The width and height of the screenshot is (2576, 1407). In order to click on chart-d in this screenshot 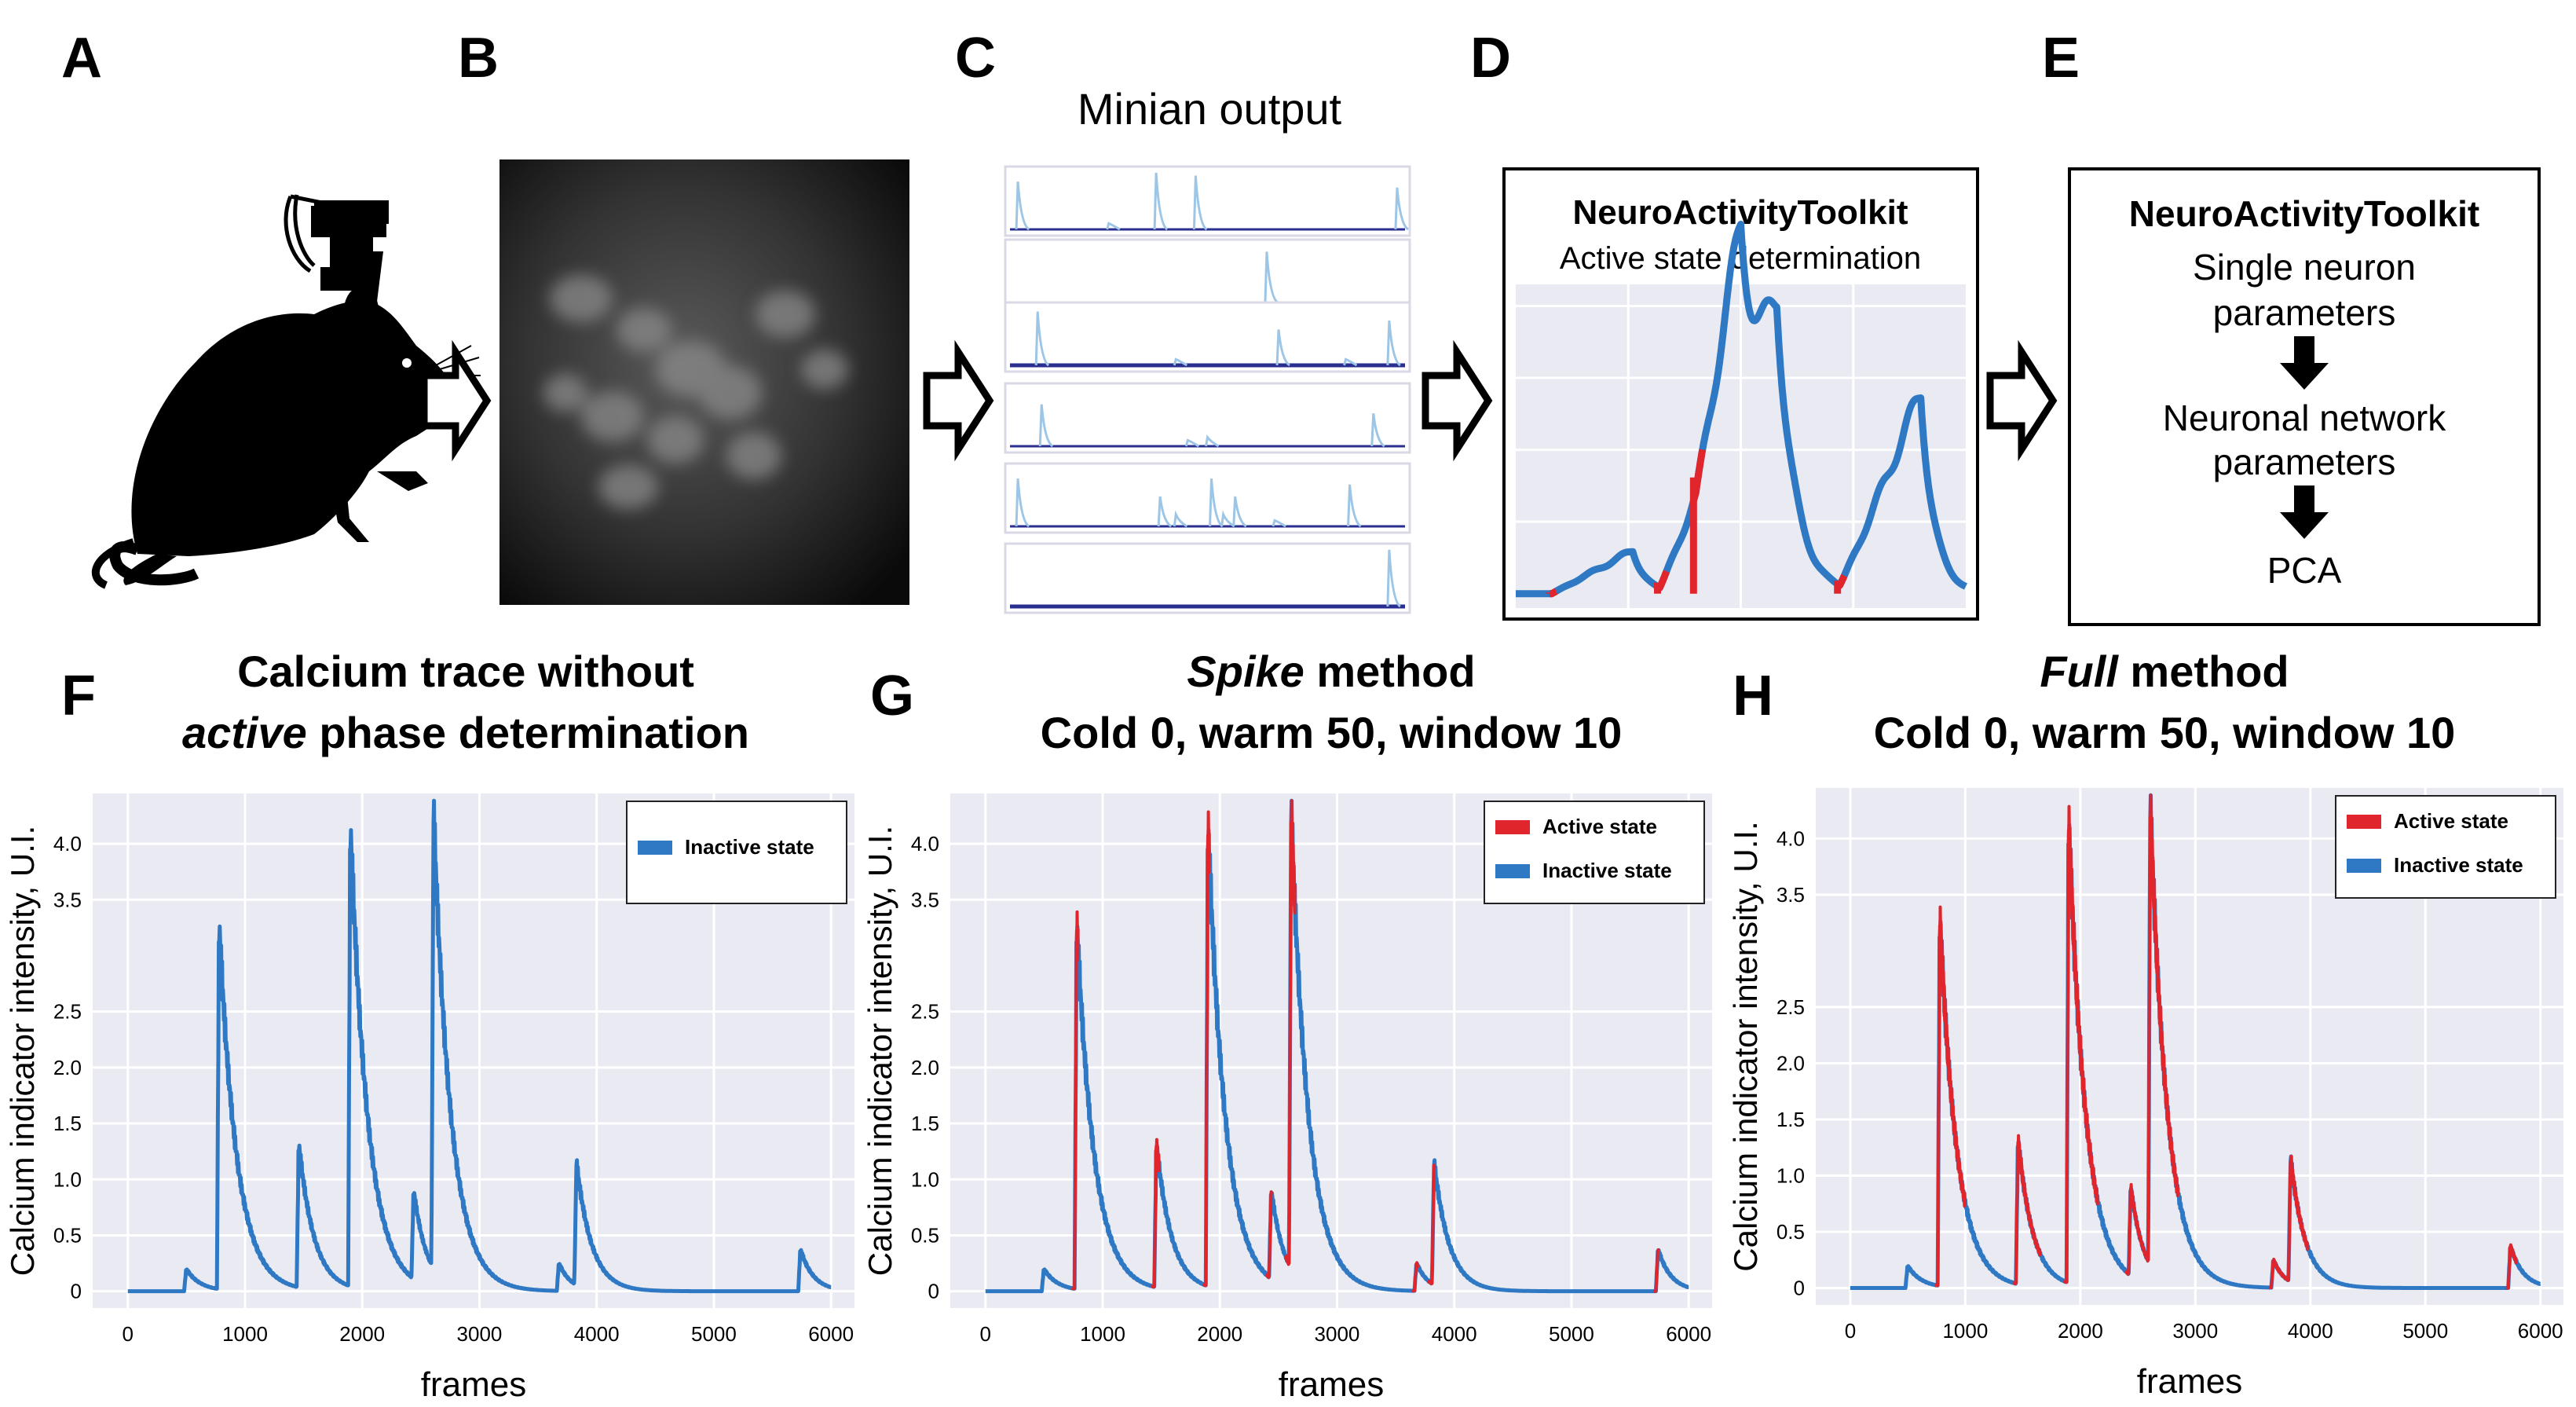, I will do `click(1741, 415)`.